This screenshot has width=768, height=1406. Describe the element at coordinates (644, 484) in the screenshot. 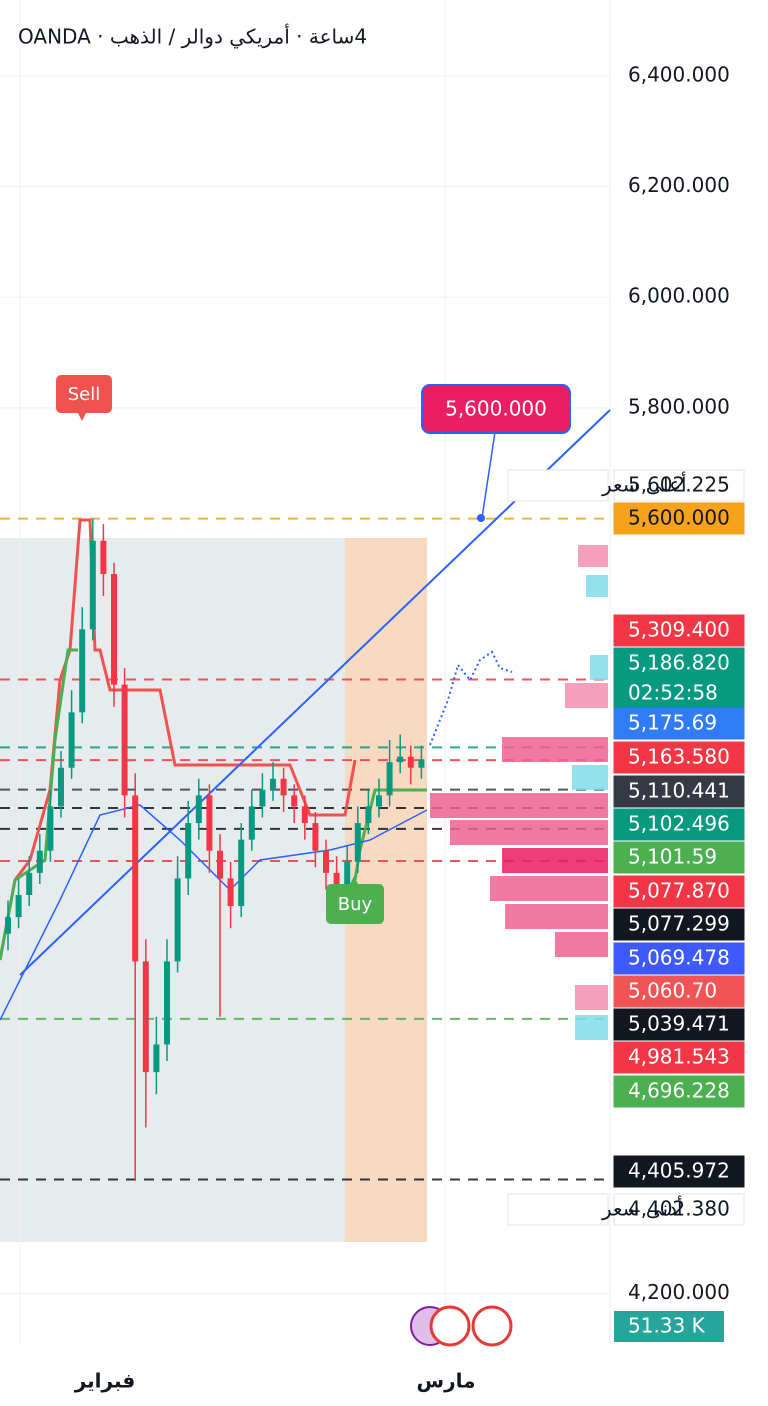

I see `caption: أعلى سعر` at that location.